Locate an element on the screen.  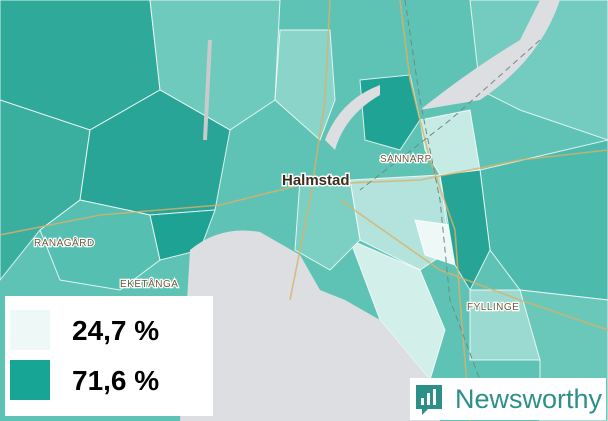
legend-label: 71,6 % is located at coordinates (115, 380).